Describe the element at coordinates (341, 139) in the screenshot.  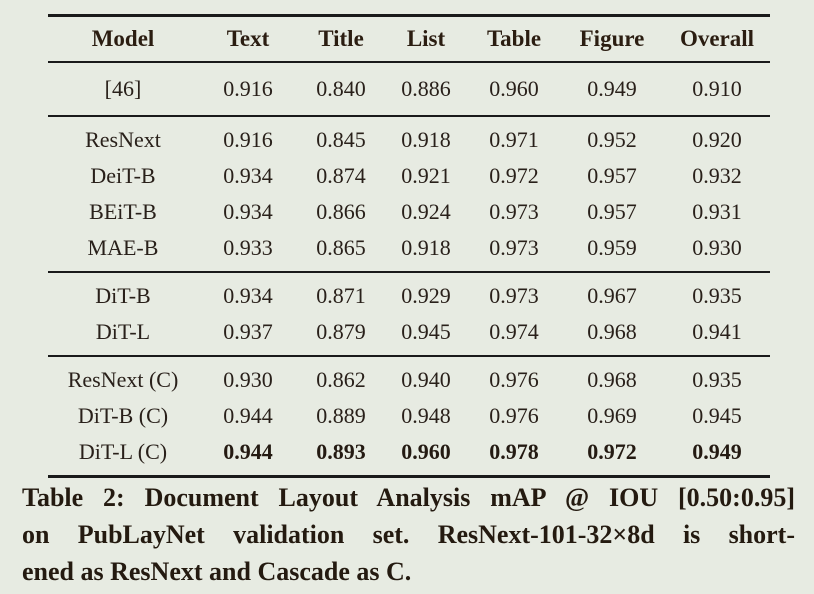
I see `value-cell: 0.845` at that location.